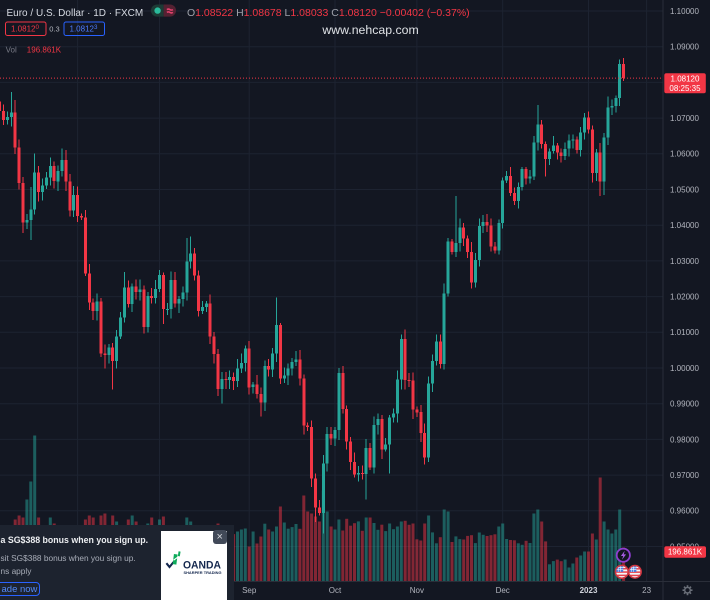 This screenshot has height=600, width=710. What do you see at coordinates (684, 154) in the screenshot?
I see `svg-text: 1.06000` at bounding box center [684, 154].